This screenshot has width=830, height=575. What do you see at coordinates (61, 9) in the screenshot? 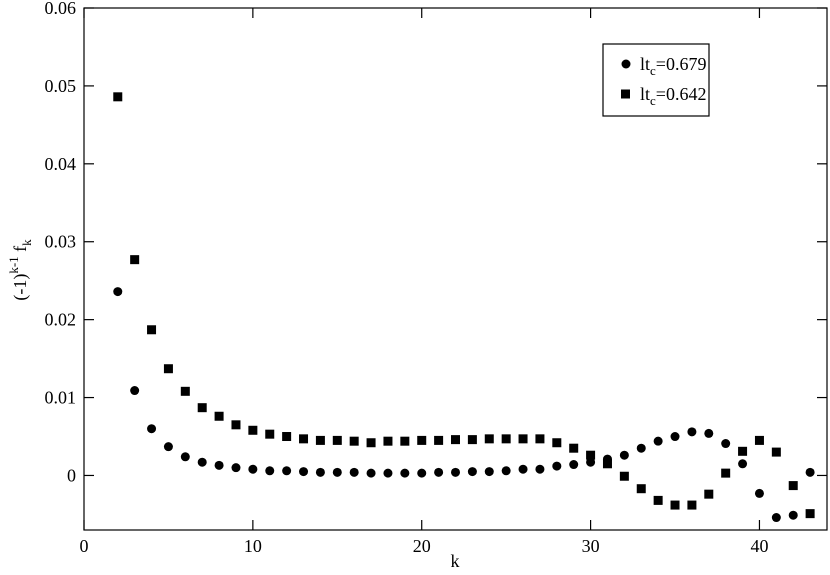
I see `y-tick-label: 0.06` at bounding box center [61, 9].